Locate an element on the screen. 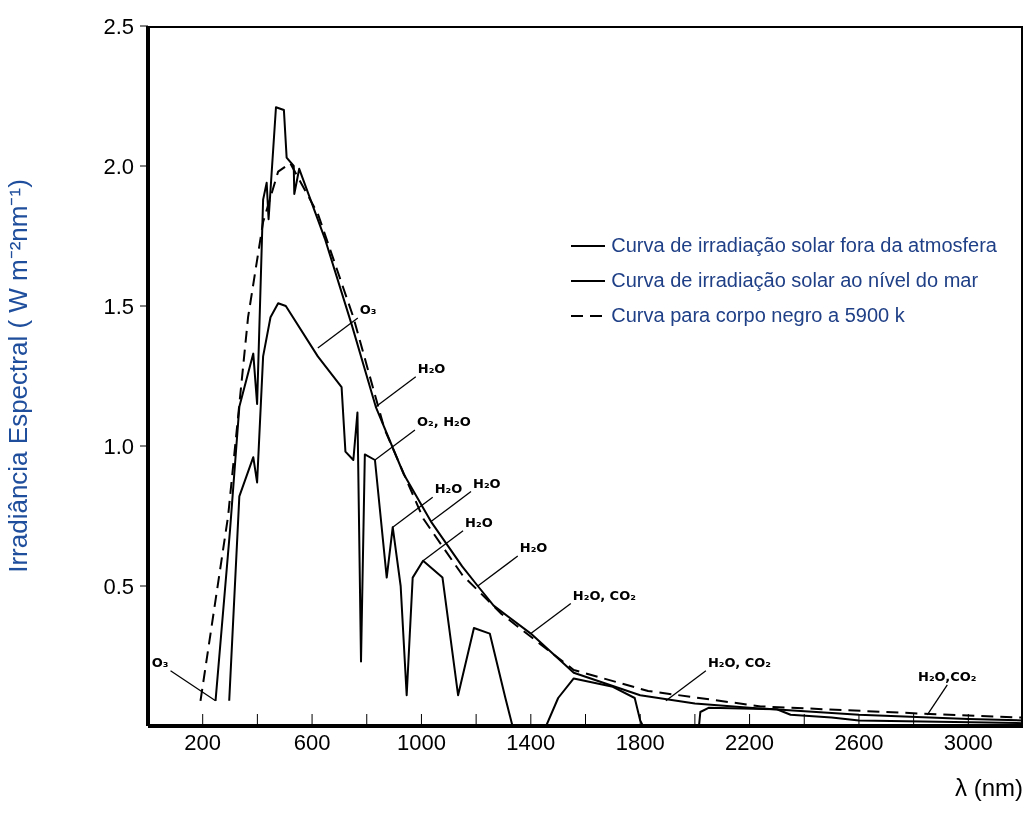 This screenshot has width=1035, height=813. x-tick-label: 600 is located at coordinates (312, 742).